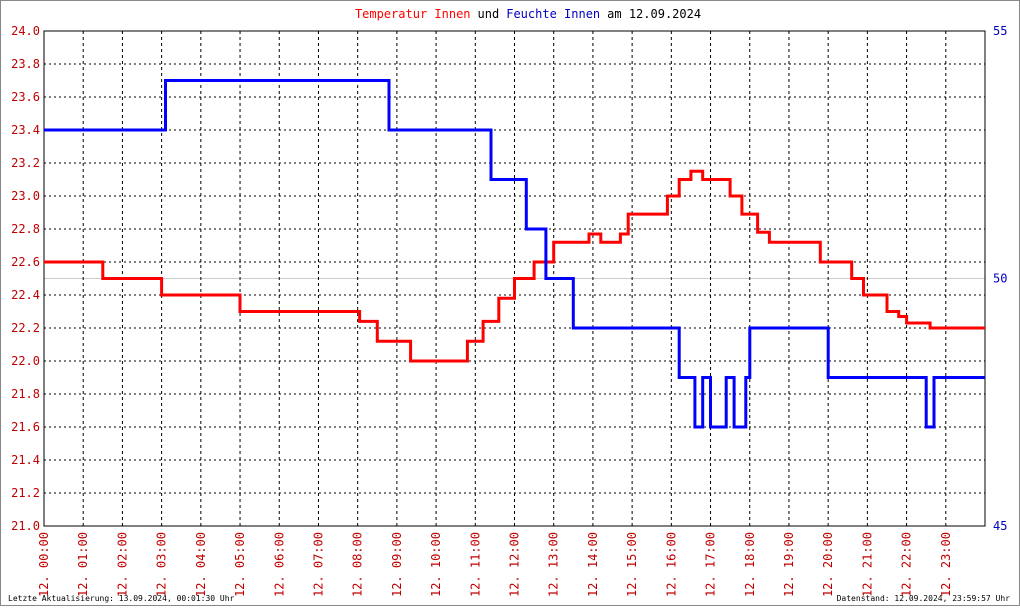 The height and width of the screenshot is (610, 1020). I want to click on y-tick-label: 21.2, so click(25, 493).